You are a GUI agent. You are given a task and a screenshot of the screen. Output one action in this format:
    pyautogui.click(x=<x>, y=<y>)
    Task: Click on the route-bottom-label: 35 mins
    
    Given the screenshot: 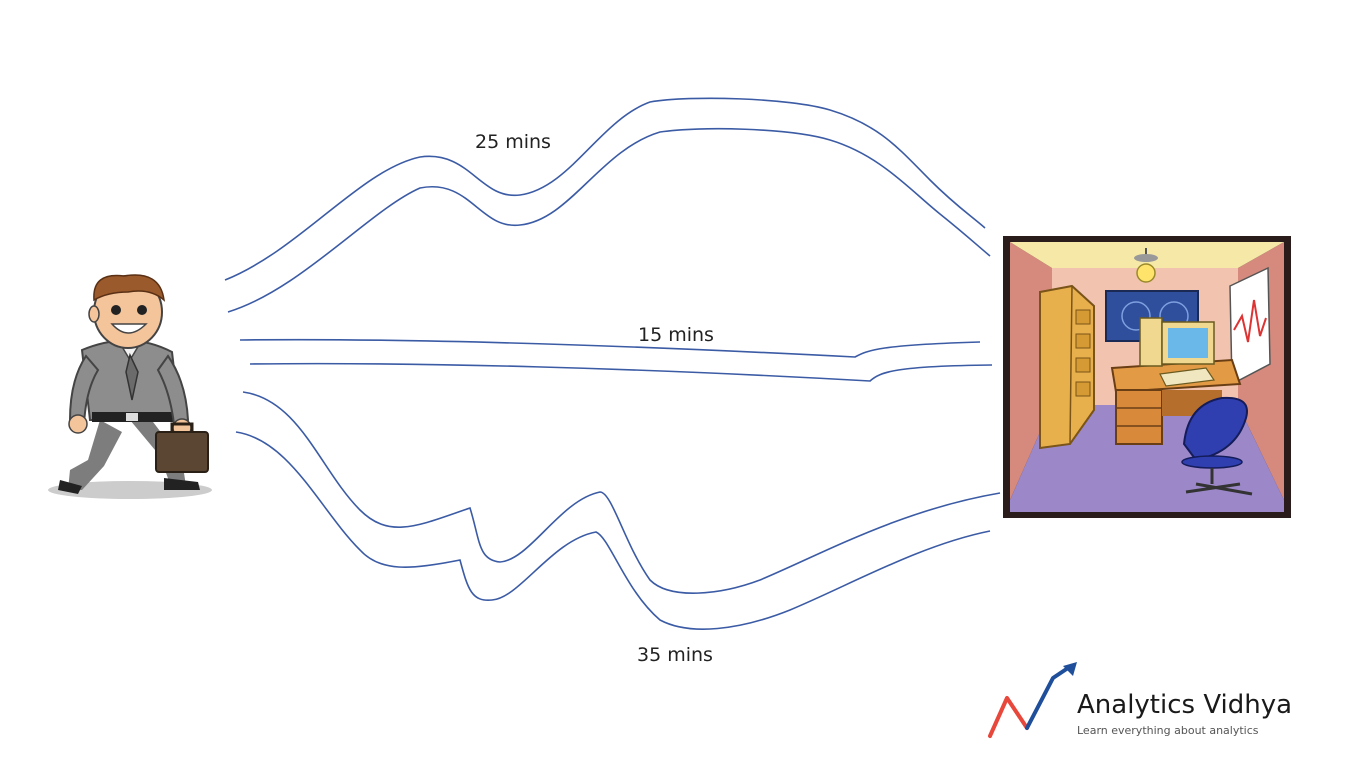 What is the action you would take?
    pyautogui.click(x=675, y=655)
    